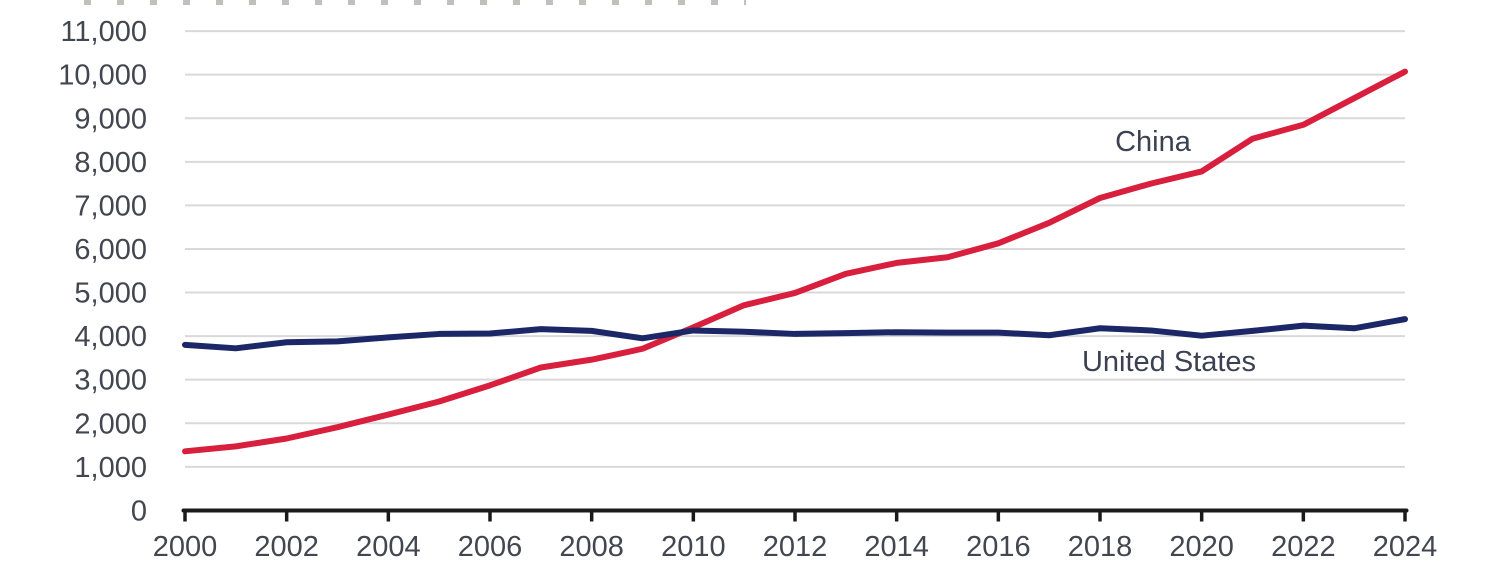 Image resolution: width=1500 pixels, height=583 pixels. Describe the element at coordinates (103, 32) in the screenshot. I see `y-axis-tick-label: 11,000` at that location.